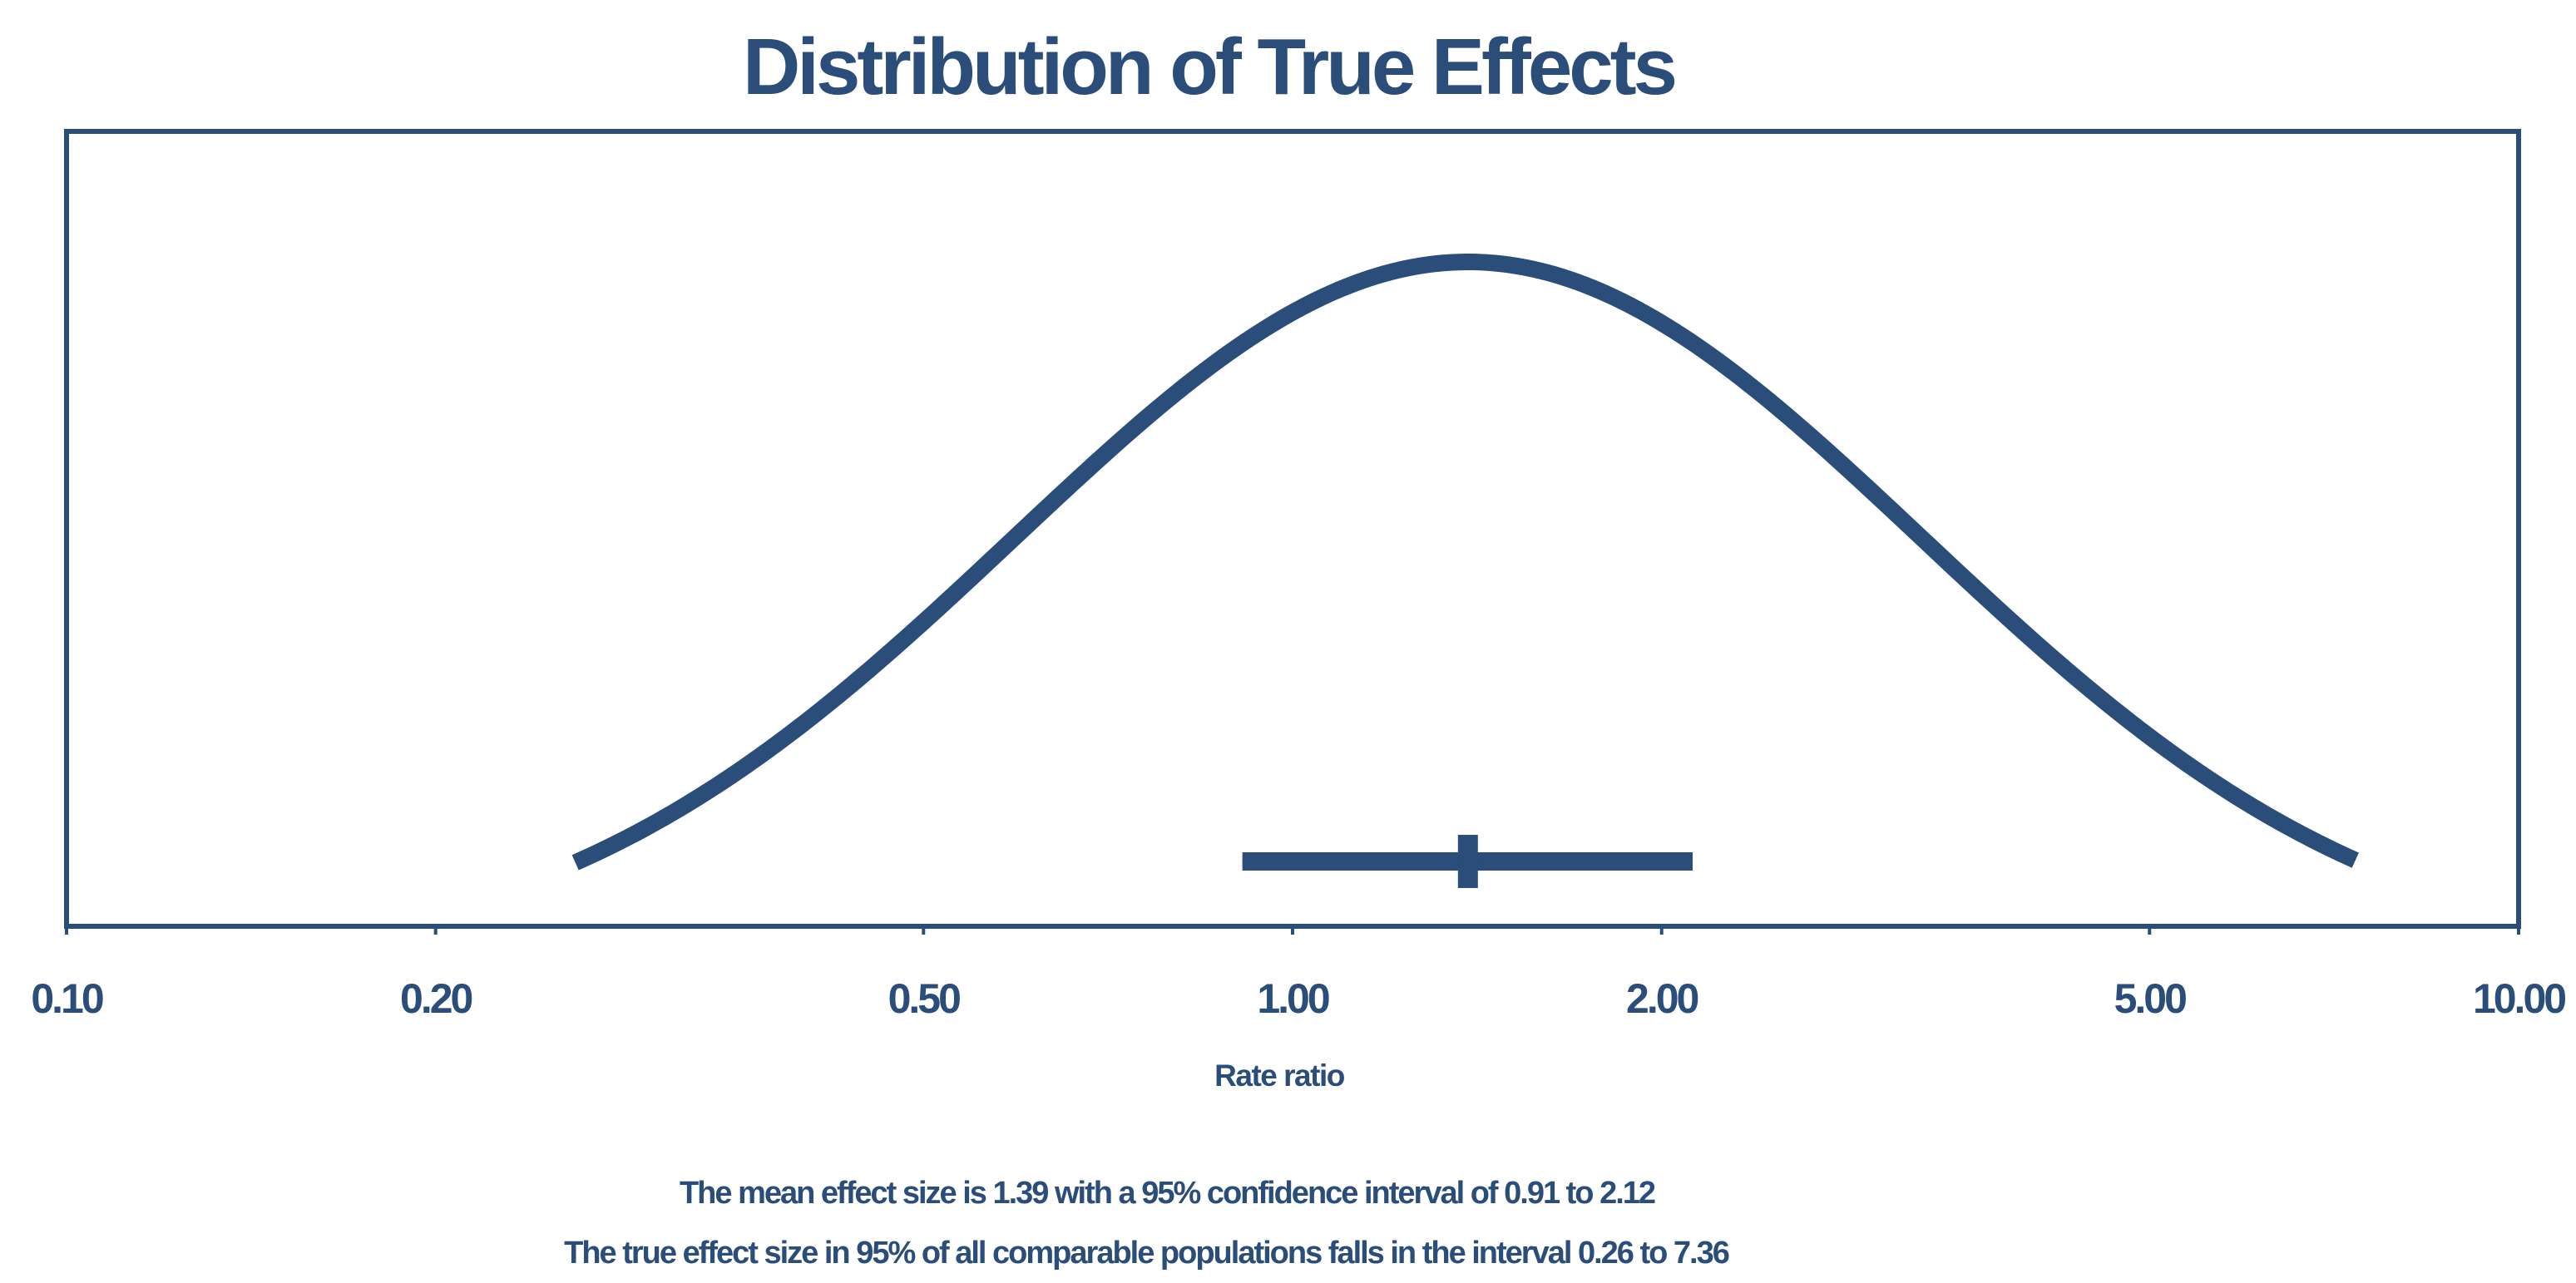 The height and width of the screenshot is (1283, 2576). I want to click on x-axis-label: Rate ratio, so click(1279, 1076).